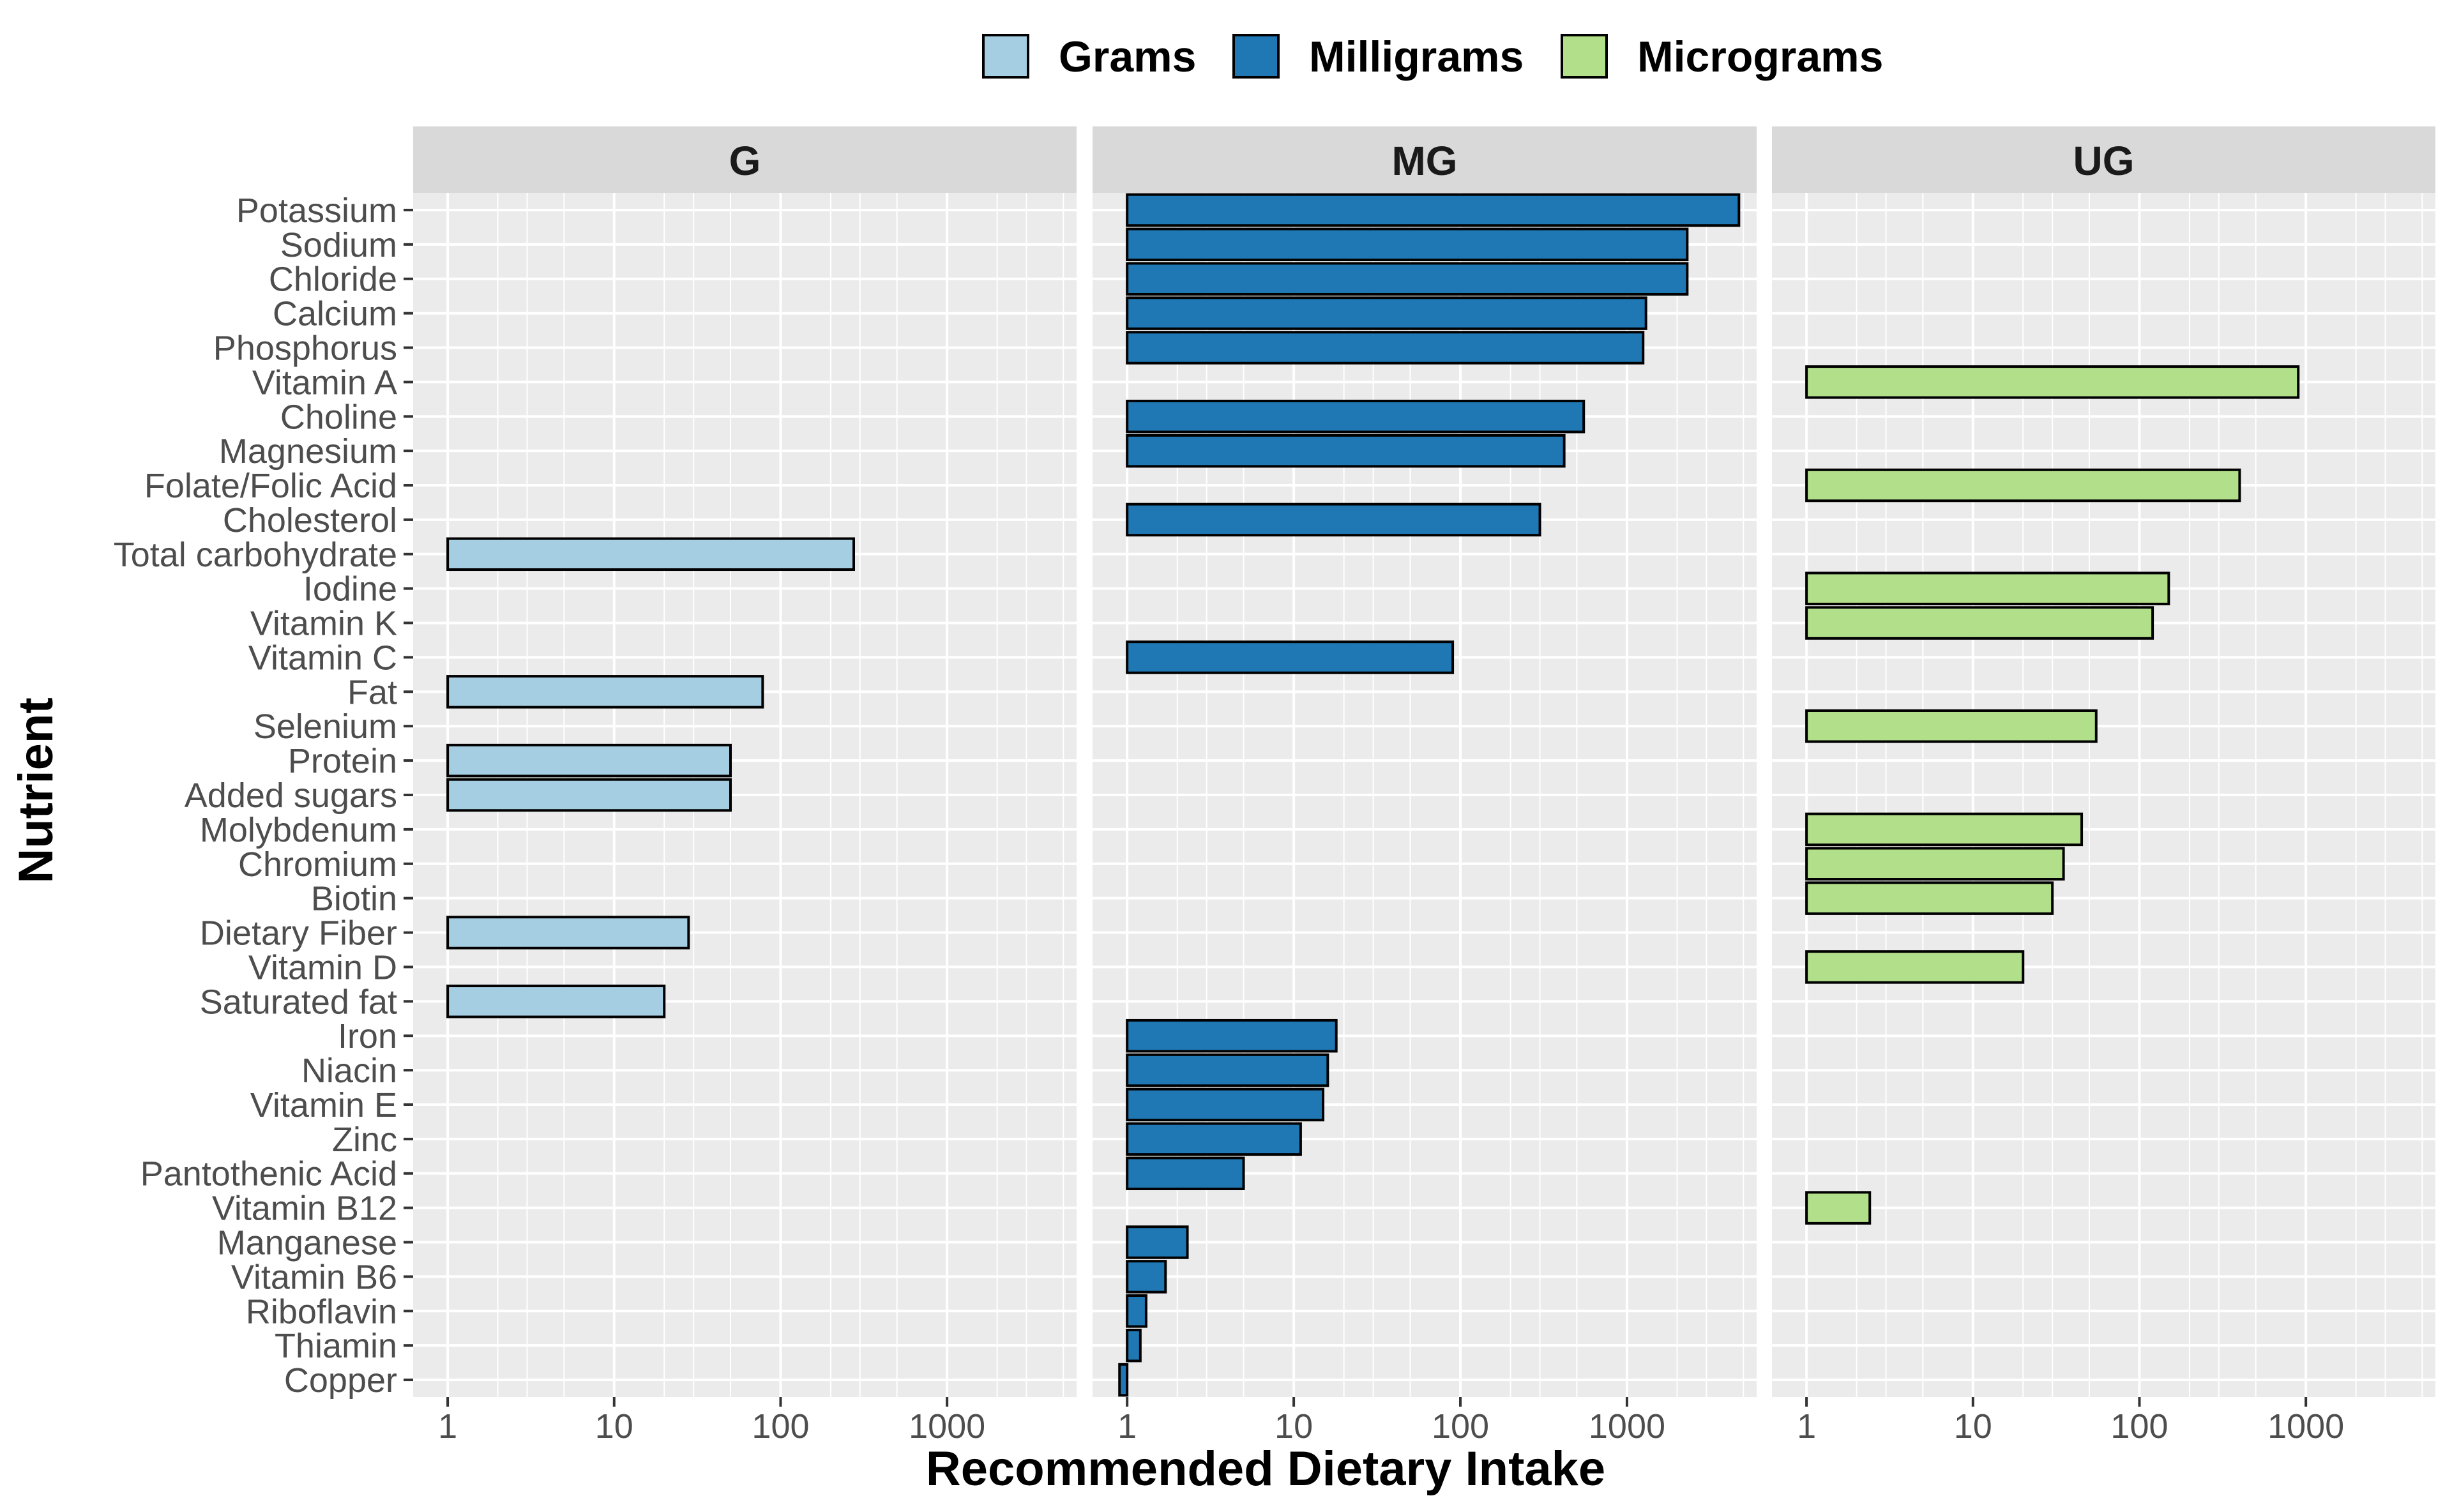  I want to click on y-tick-label-niacin: Niacin, so click(349, 1071).